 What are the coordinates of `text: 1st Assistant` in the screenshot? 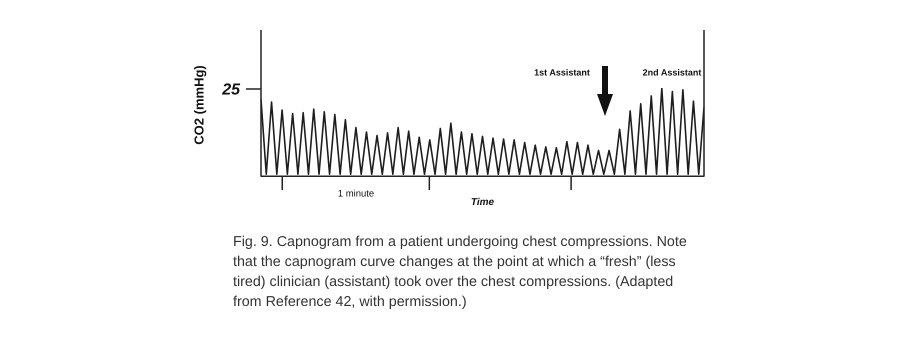 It's located at (562, 72).